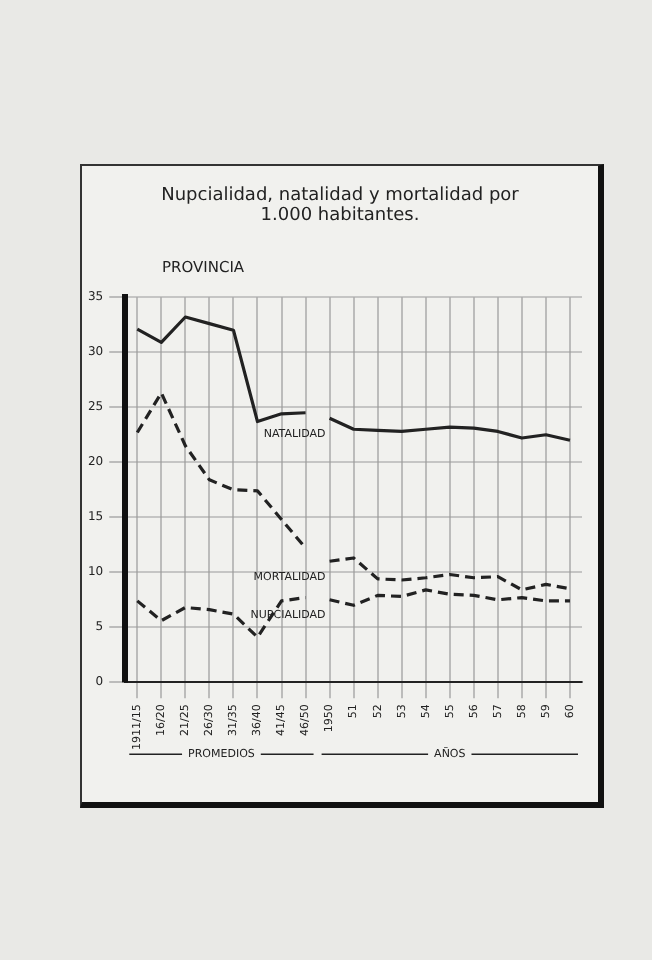 The image size is (652, 960). What do you see at coordinates (340, 206) in the screenshot?
I see `chart-title: Nupcialidad, natalidad y mortalidad por 1.000 habitantes.` at bounding box center [340, 206].